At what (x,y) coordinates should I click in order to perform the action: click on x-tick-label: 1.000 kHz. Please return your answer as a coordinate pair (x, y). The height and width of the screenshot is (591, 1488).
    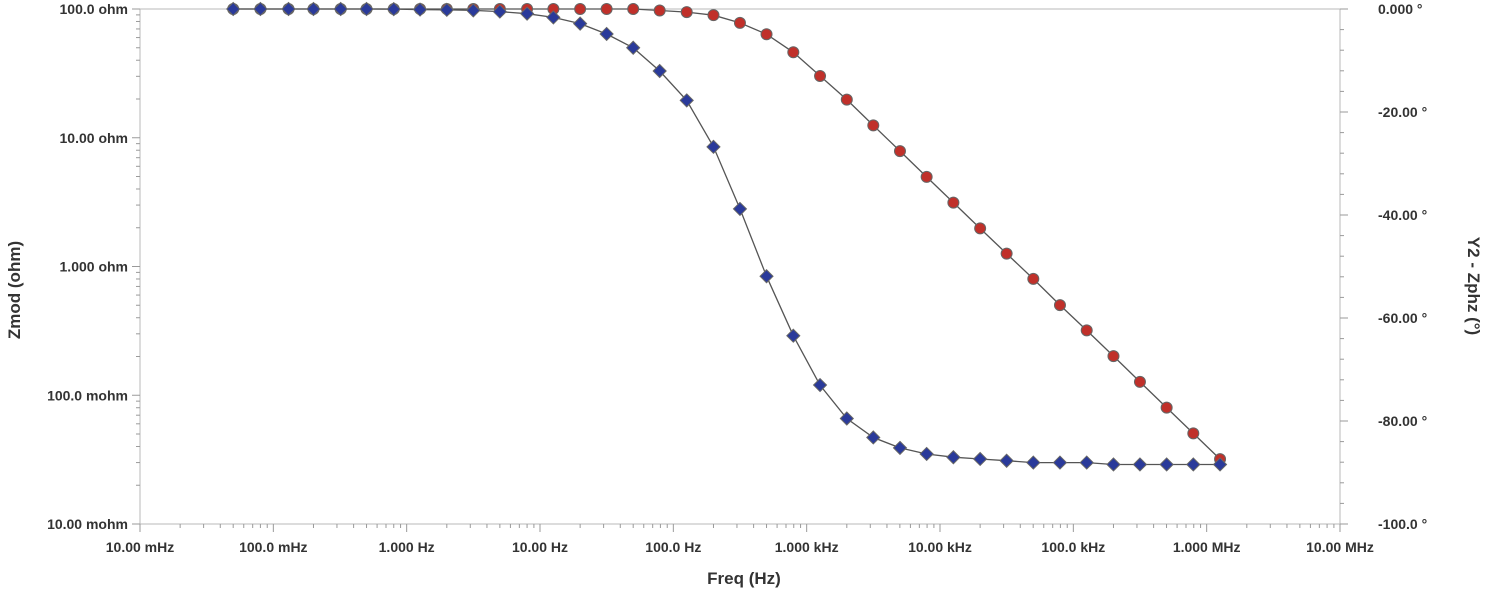
    Looking at the image, I should click on (807, 547).